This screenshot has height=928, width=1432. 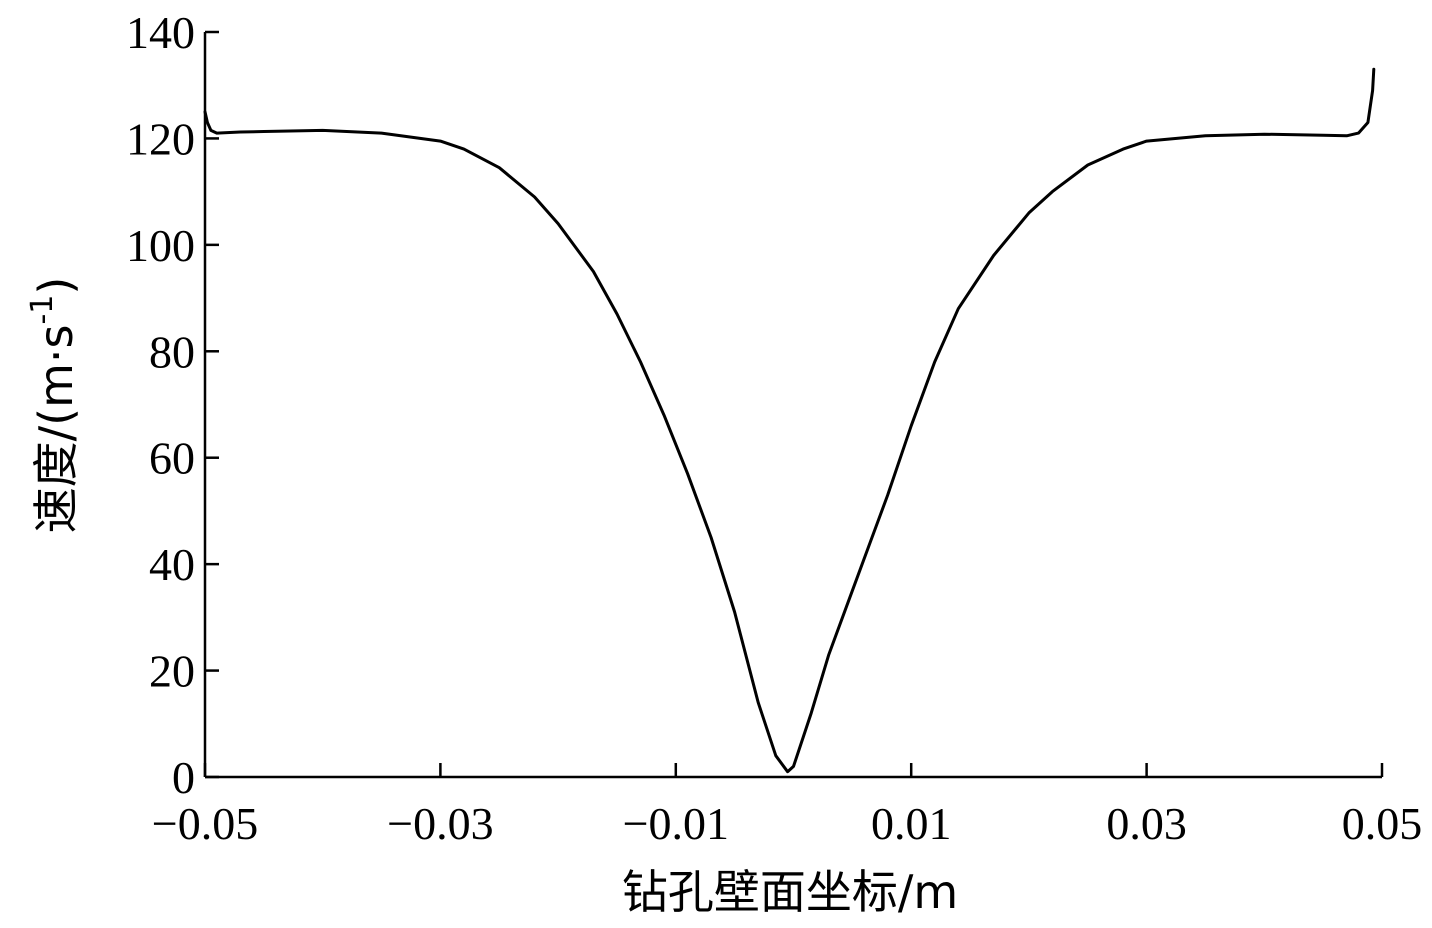 I want to click on x-tick-label: −0.05, so click(x=205, y=823).